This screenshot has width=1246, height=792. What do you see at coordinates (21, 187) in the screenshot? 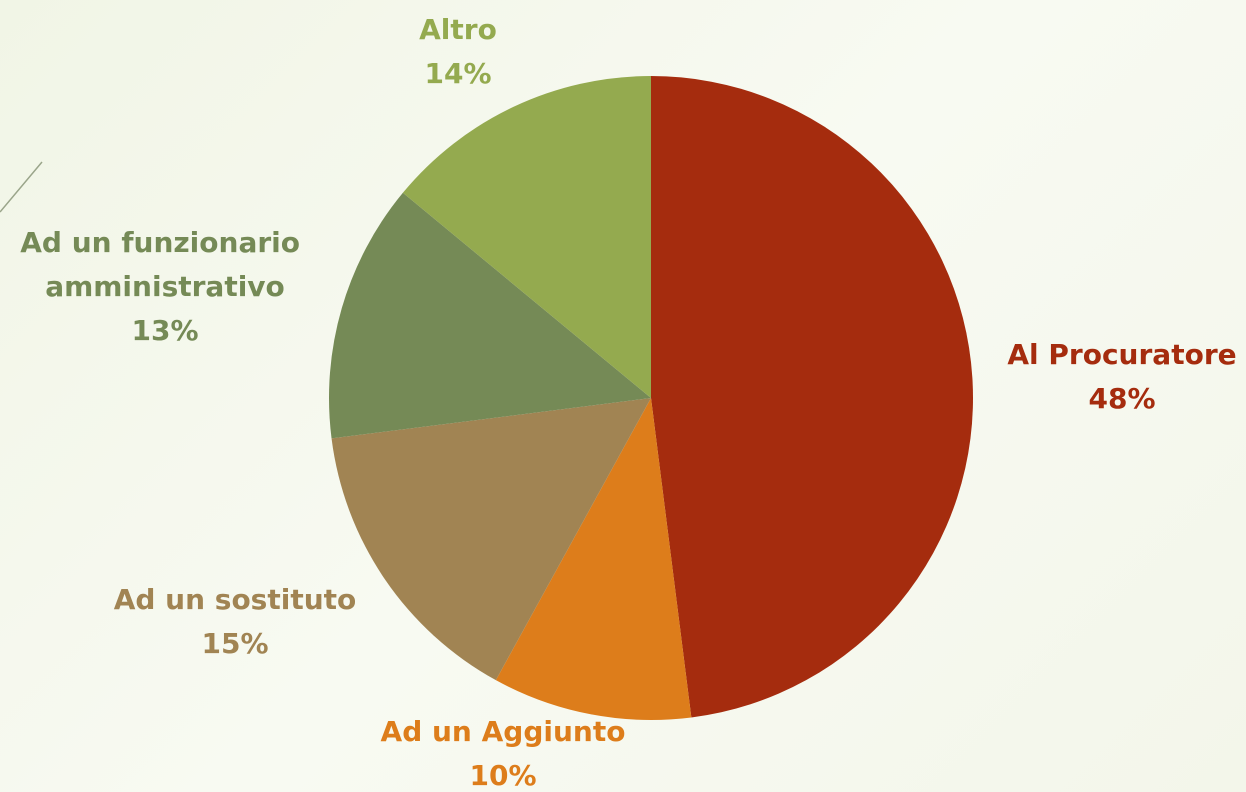
I see `decoration` at bounding box center [21, 187].